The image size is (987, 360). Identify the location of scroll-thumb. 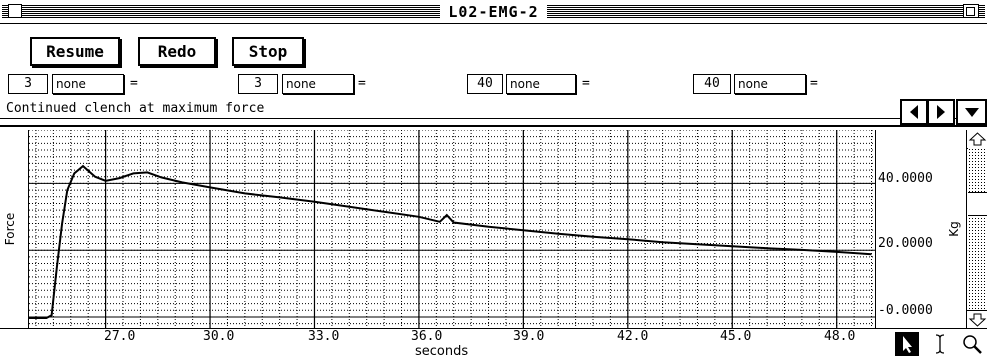
(977, 204).